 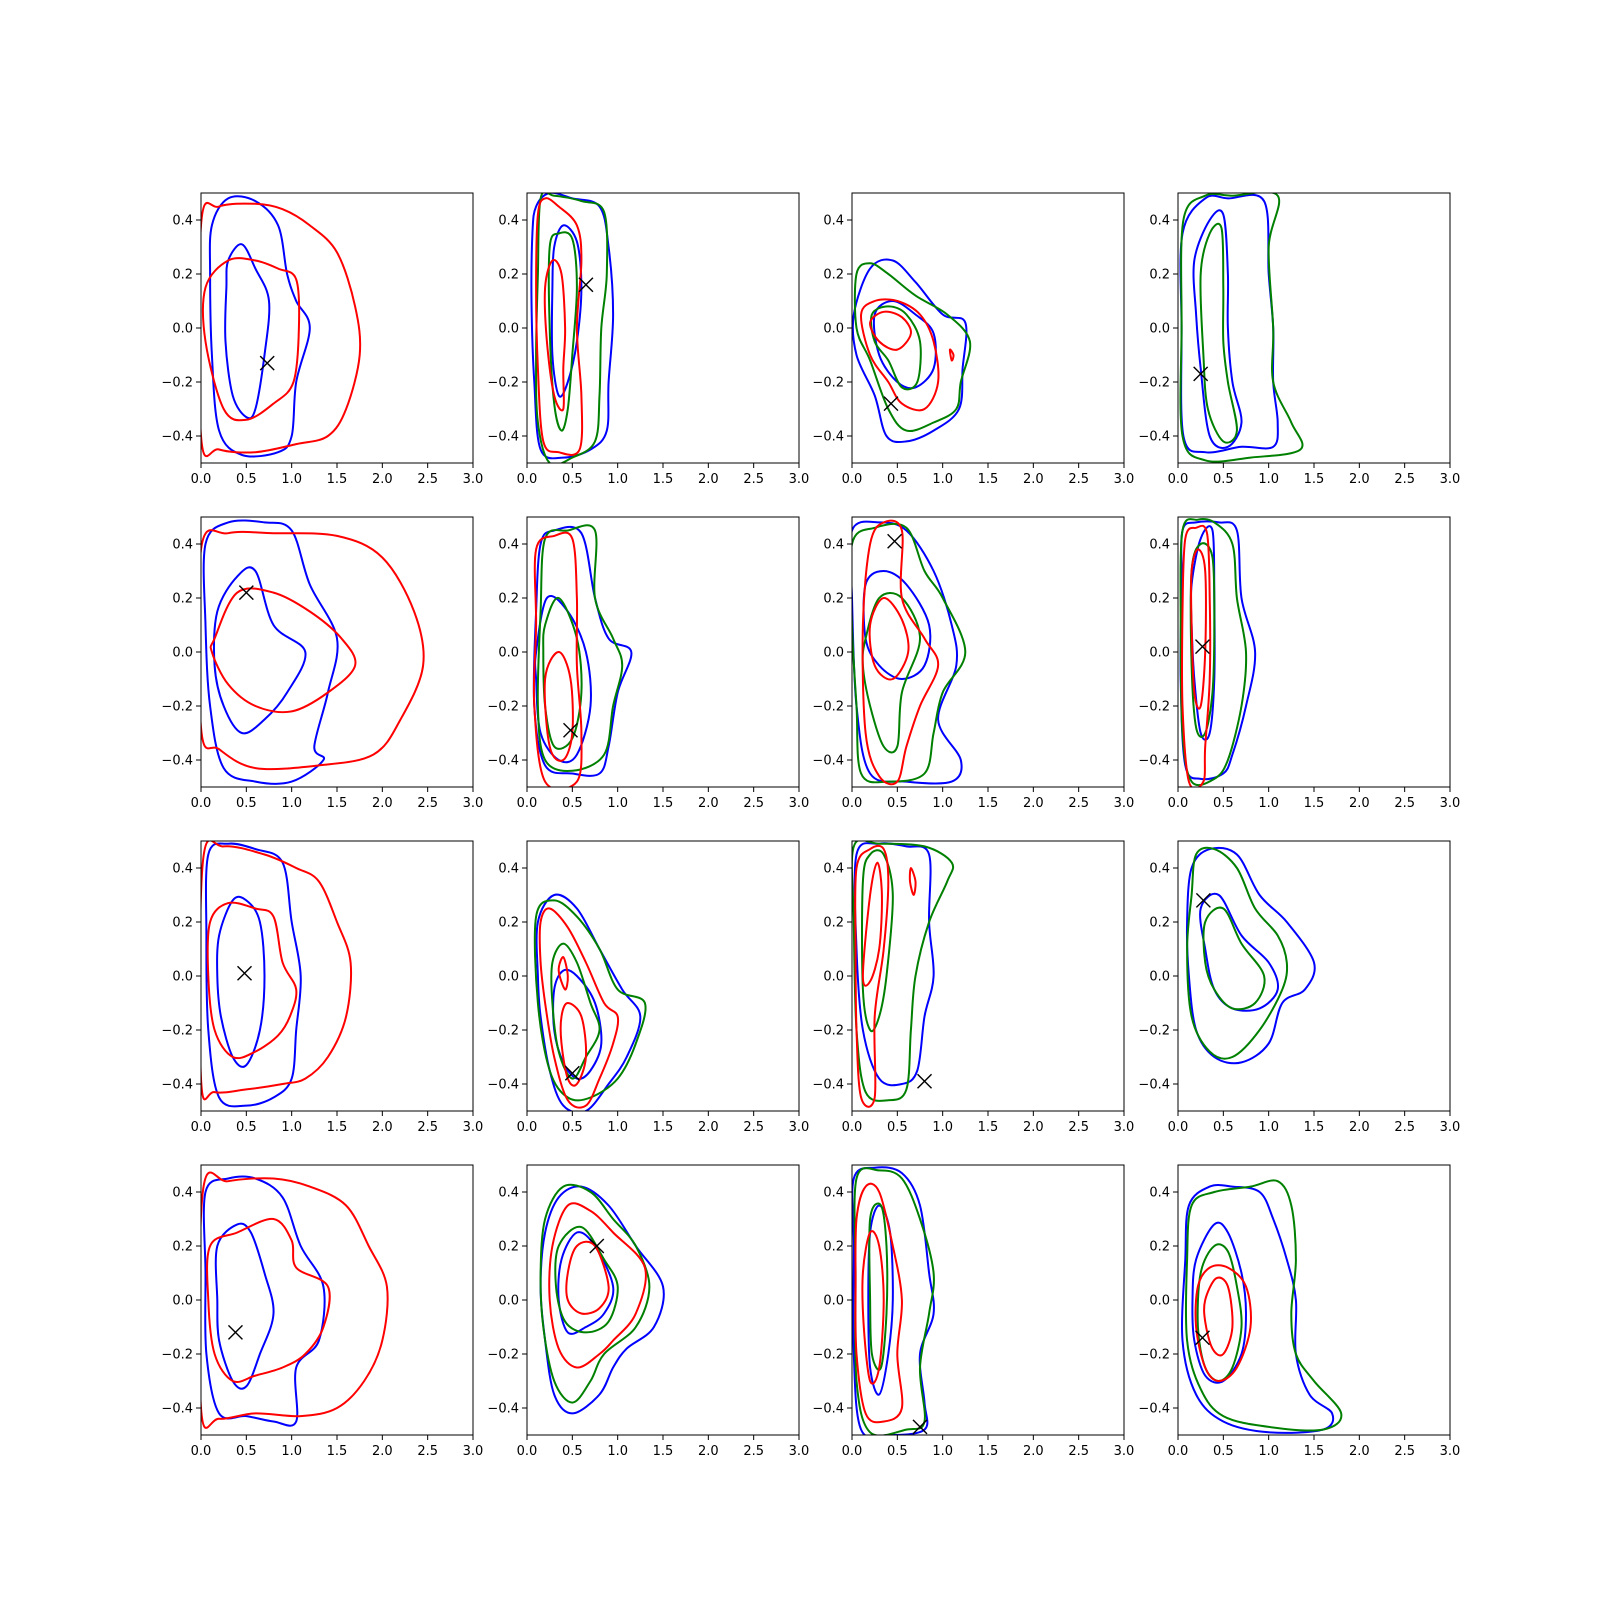 I want to click on panel-r1-c1: 0.0 0.5 1.0 1.5 2.0 2.5 3.0 −0.4 −0.2 0.0 0.2 0.4, so click(x=322, y=339).